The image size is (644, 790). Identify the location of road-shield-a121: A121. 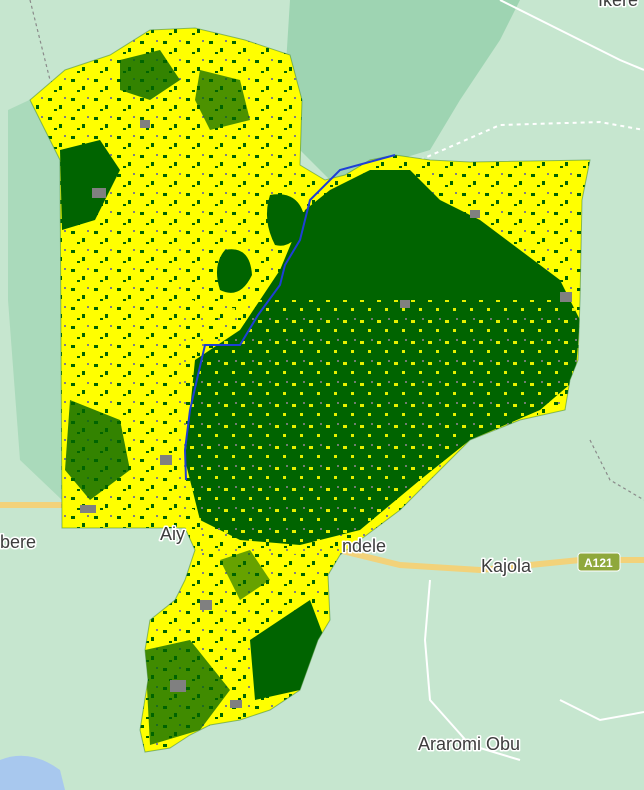
(599, 562).